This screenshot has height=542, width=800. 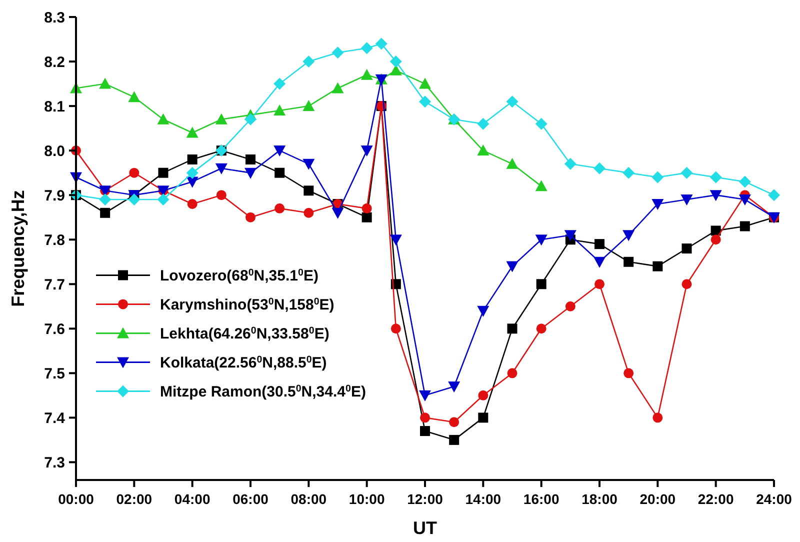 What do you see at coordinates (541, 499) in the screenshot?
I see `x-tick-label: 16:00` at bounding box center [541, 499].